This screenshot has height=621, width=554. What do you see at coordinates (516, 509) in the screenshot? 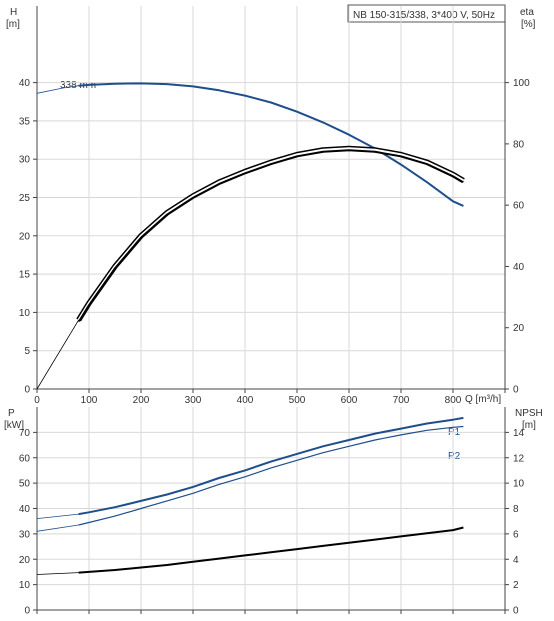
I see `bottom-right-tick-label-8: 8` at bounding box center [516, 509].